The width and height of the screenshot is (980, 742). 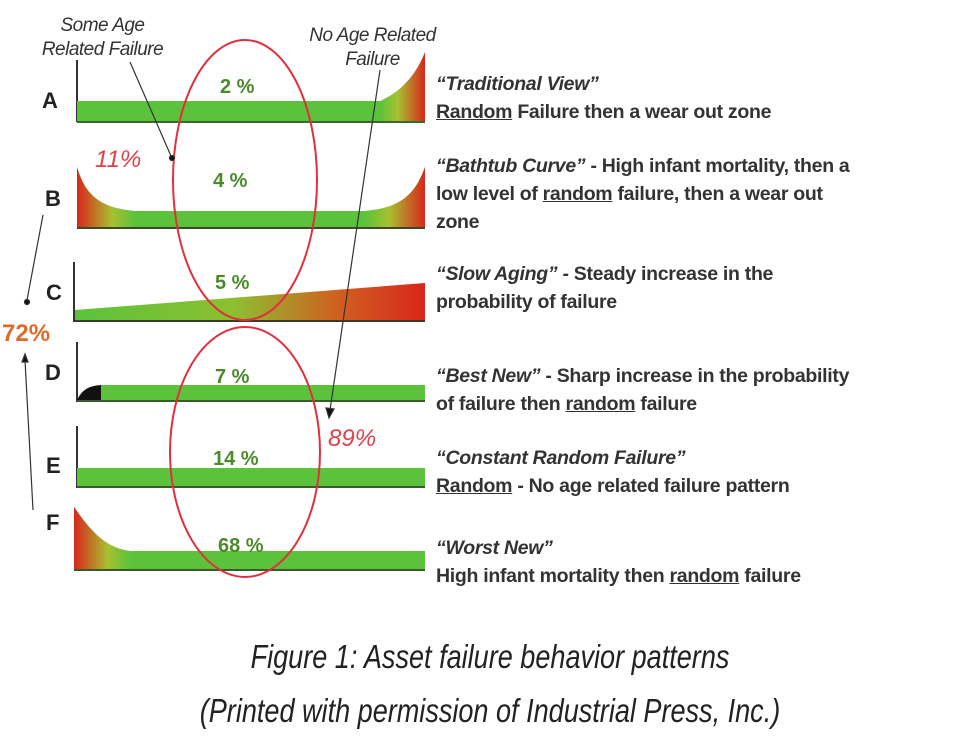 I want to click on desc-segment: - No age related failure pattern, so click(x=651, y=486).